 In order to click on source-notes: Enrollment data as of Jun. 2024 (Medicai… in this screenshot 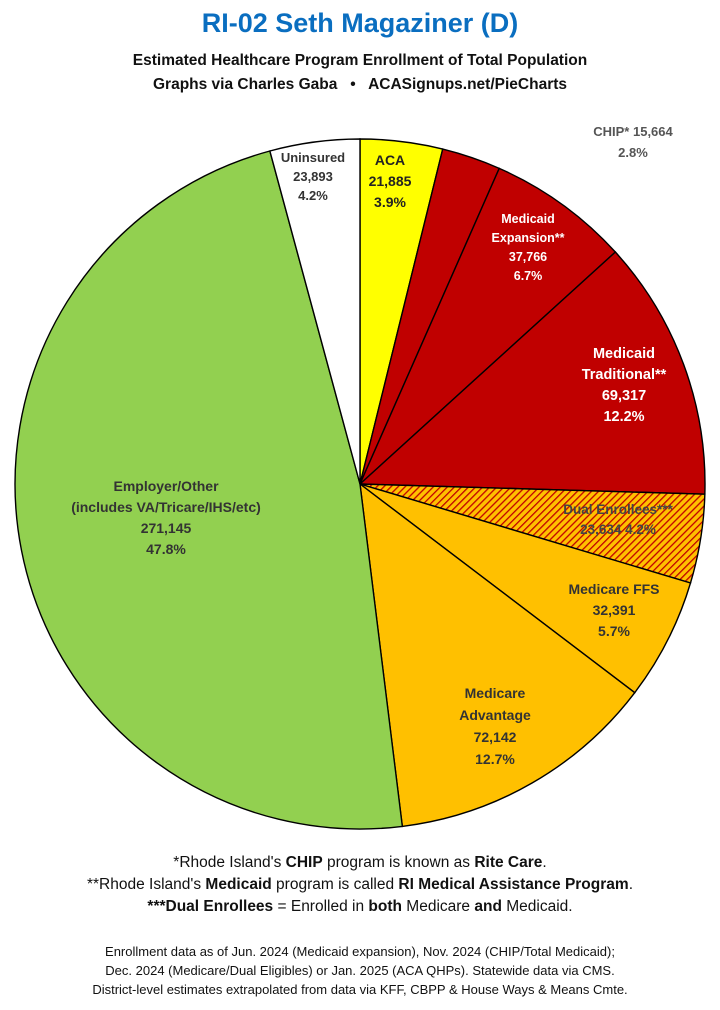, I will do `click(360, 970)`.